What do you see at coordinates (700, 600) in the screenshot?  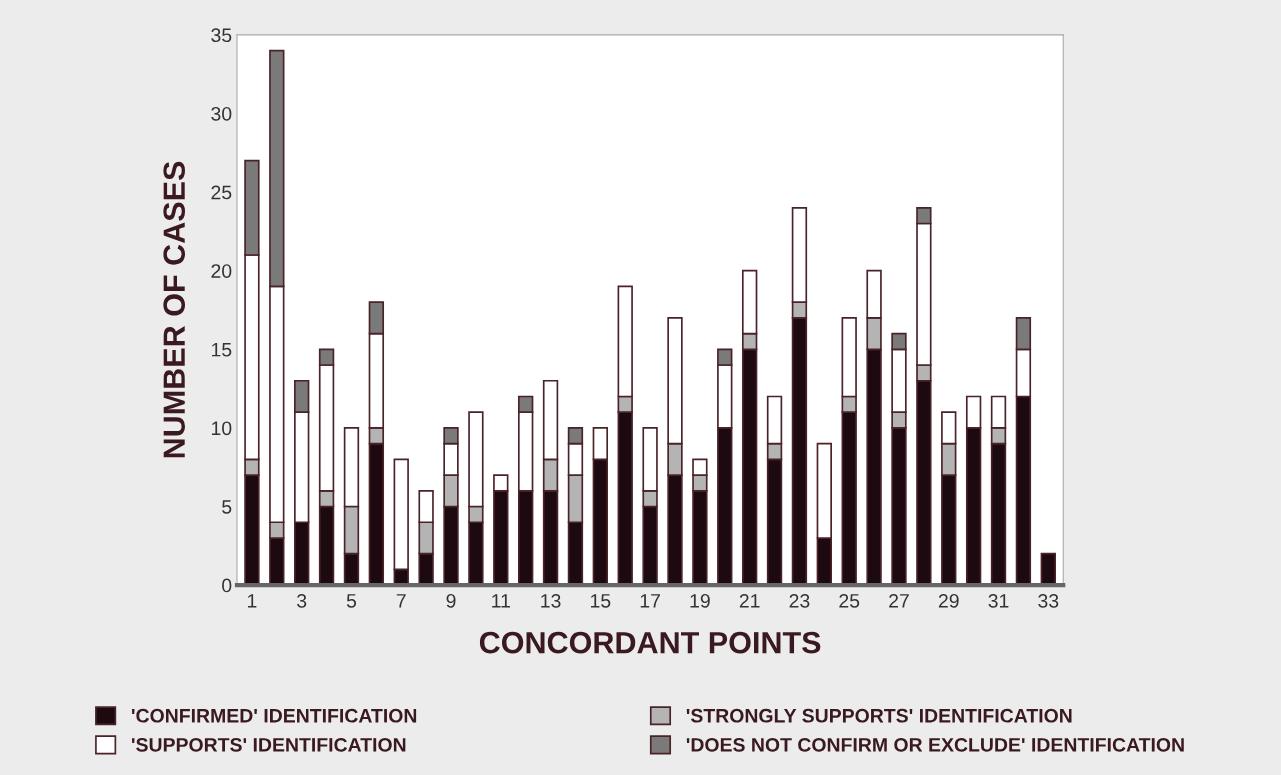 I see `x-tick-label: 19` at bounding box center [700, 600].